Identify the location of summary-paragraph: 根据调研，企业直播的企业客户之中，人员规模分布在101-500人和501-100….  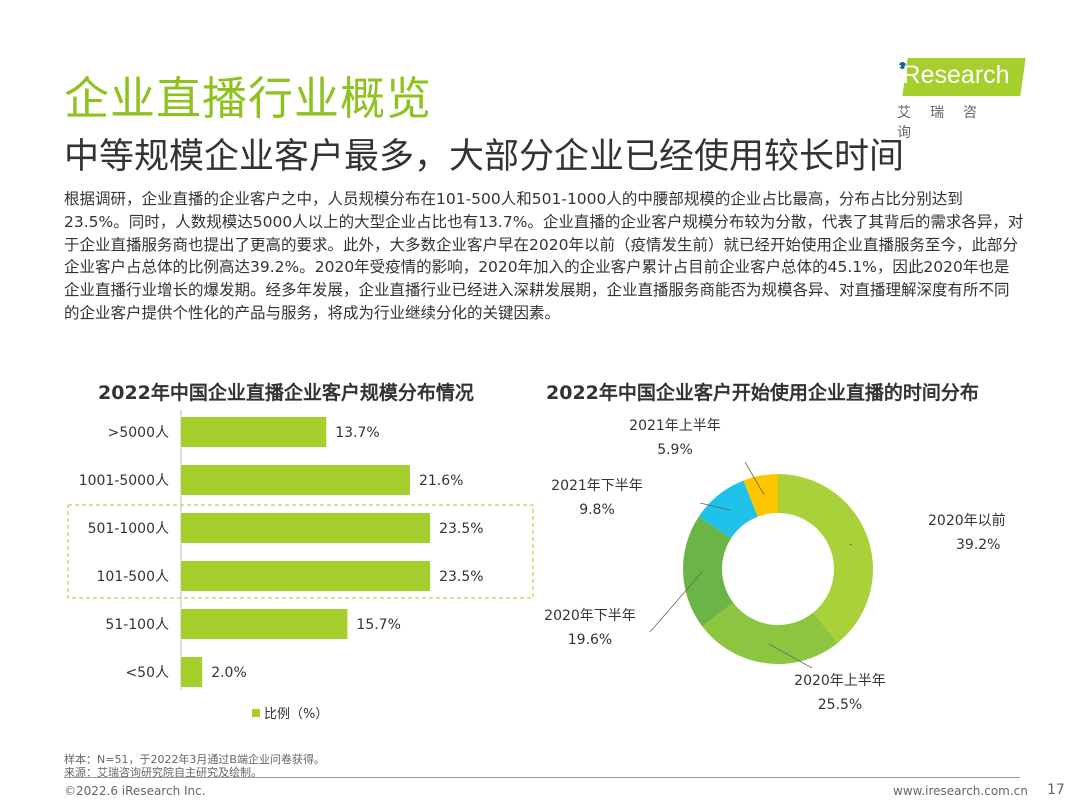
(544, 256).